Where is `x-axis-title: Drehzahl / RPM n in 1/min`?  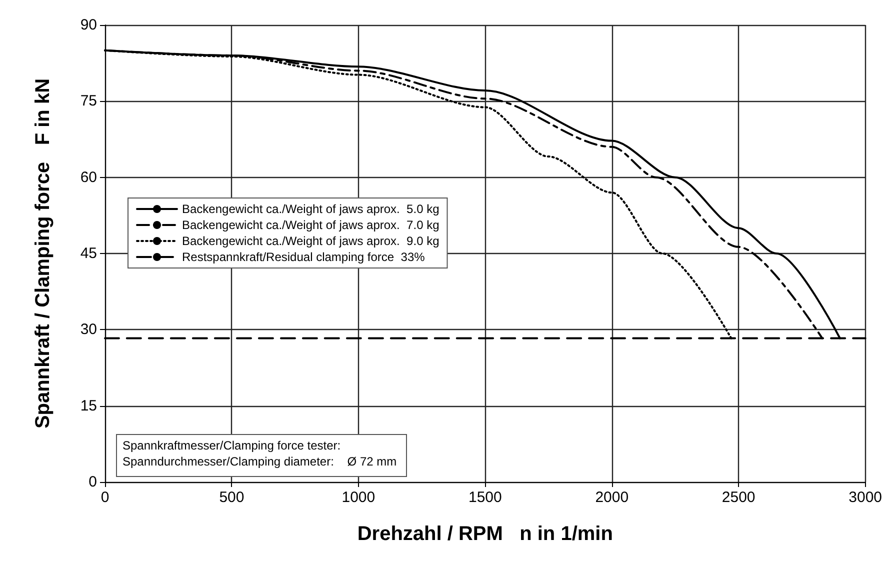 x-axis-title: Drehzahl / RPM n in 1/min is located at coordinates (485, 534).